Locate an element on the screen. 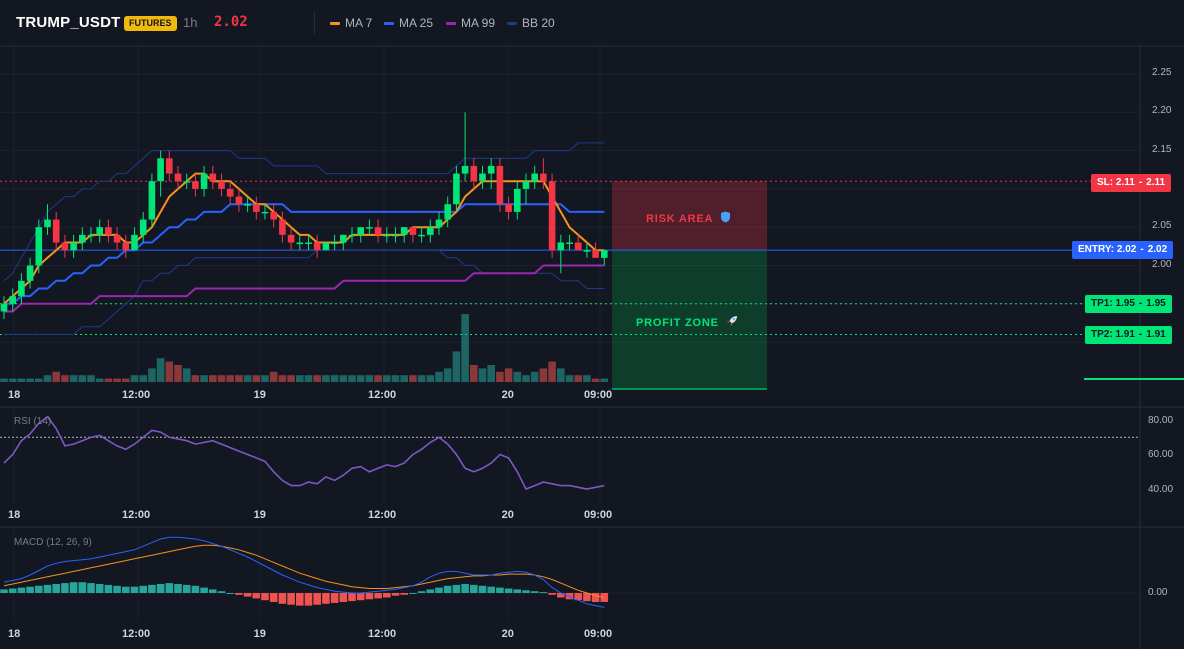 This screenshot has height=649, width=1184. rsi-pane-time-tick: 19 is located at coordinates (259, 515).